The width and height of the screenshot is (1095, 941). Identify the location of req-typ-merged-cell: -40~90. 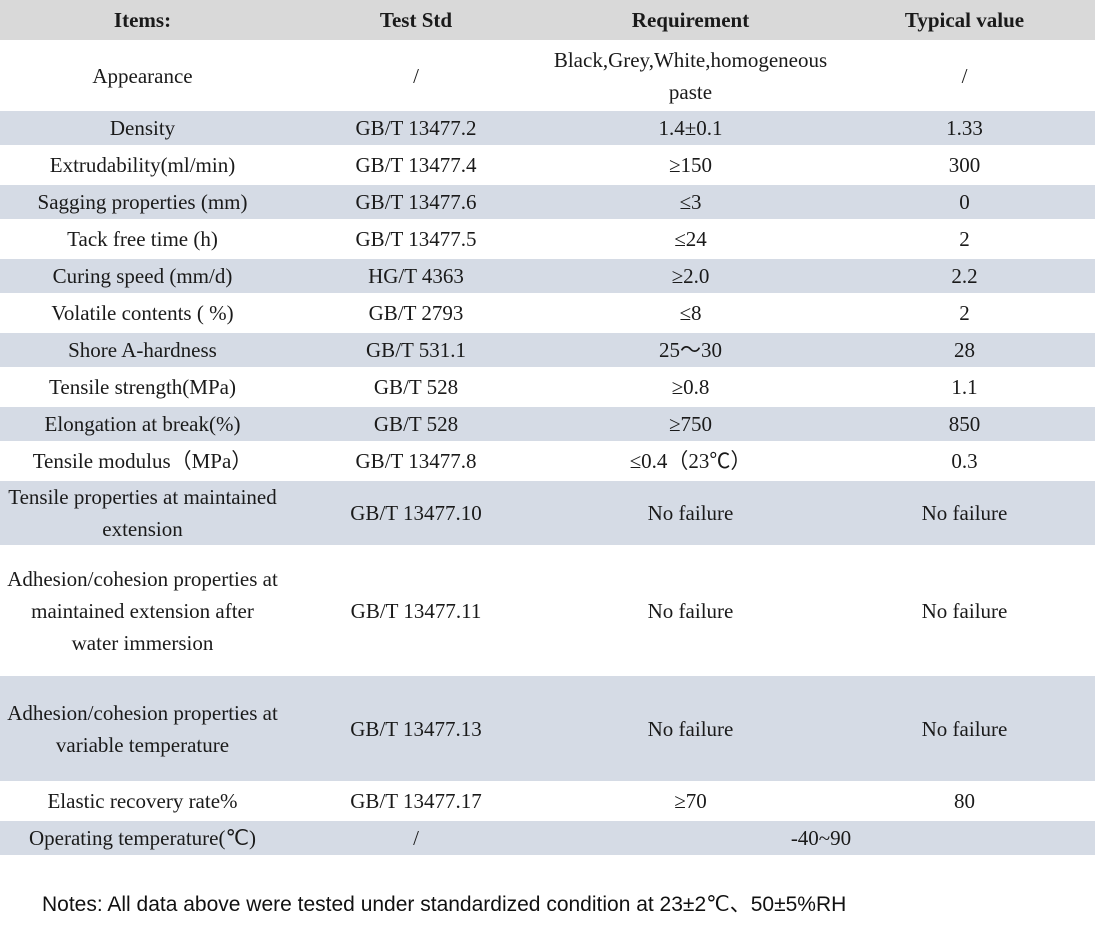
(821, 838).